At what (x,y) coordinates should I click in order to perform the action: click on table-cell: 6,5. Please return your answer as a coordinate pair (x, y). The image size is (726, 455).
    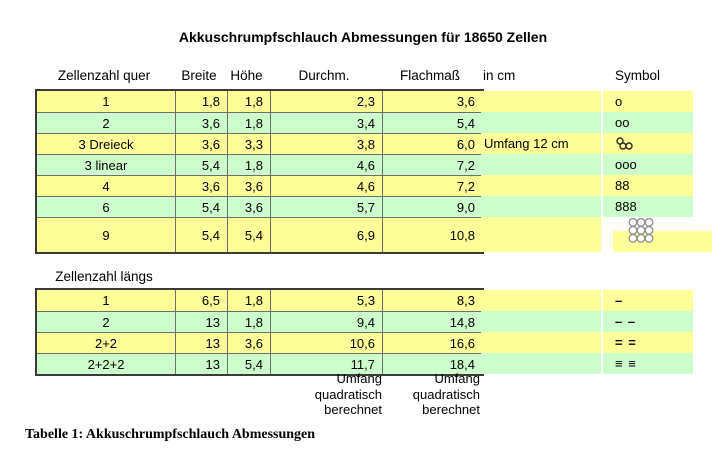
    Looking at the image, I should click on (201, 300).